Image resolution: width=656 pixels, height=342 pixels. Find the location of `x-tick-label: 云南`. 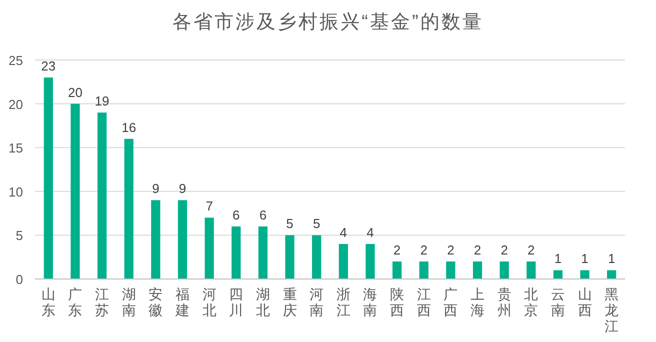

x-tick-label: 云南 is located at coordinates (557, 302).